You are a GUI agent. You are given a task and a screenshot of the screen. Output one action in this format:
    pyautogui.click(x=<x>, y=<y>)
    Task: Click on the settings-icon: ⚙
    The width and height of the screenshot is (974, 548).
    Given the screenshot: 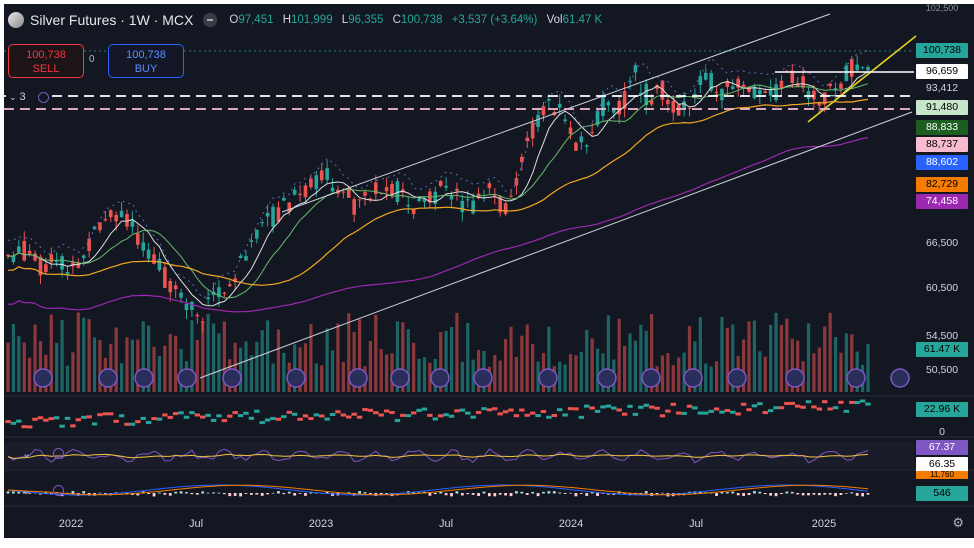 What is the action you would take?
    pyautogui.click(x=958, y=522)
    